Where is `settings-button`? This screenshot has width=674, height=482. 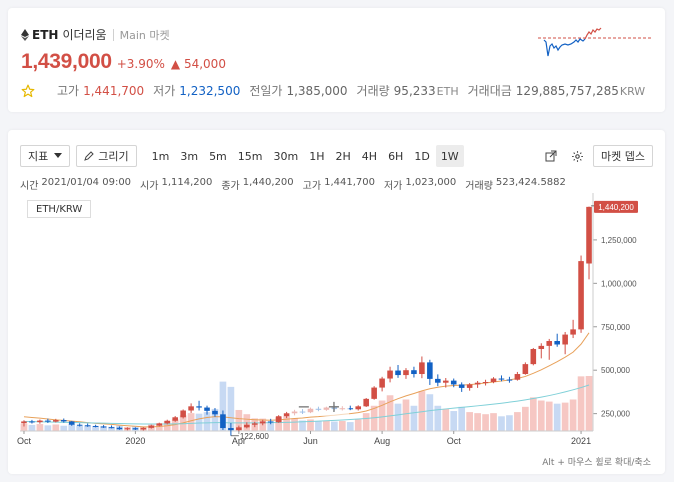 settings-button is located at coordinates (577, 156).